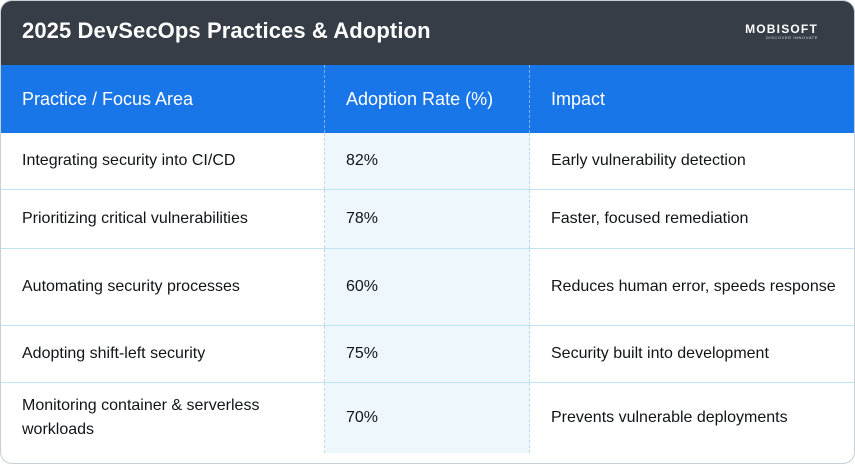  I want to click on adoption-rate-cell: 82%, so click(427, 161).